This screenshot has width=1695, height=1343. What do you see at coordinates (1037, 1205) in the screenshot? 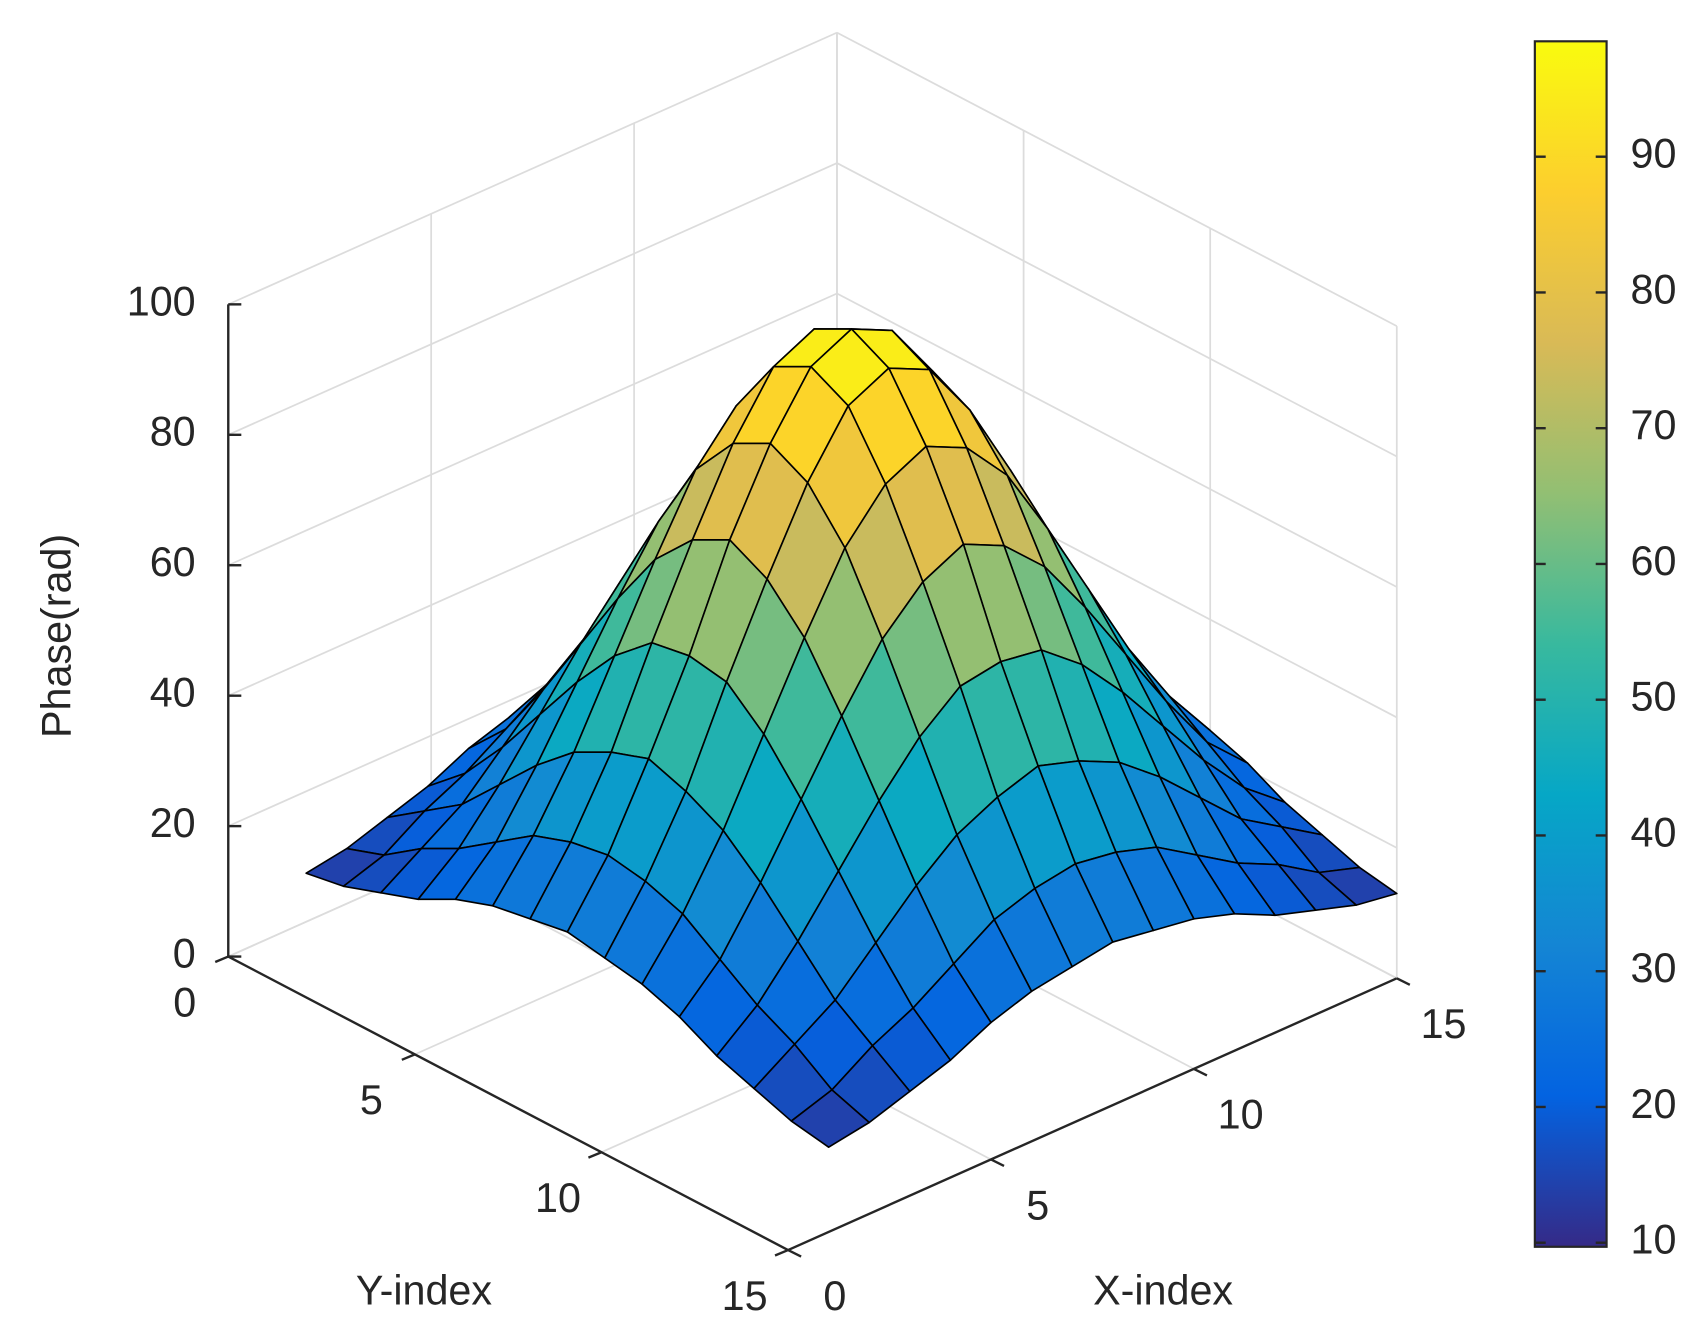
I see `x-tick-label: 5` at bounding box center [1037, 1205].